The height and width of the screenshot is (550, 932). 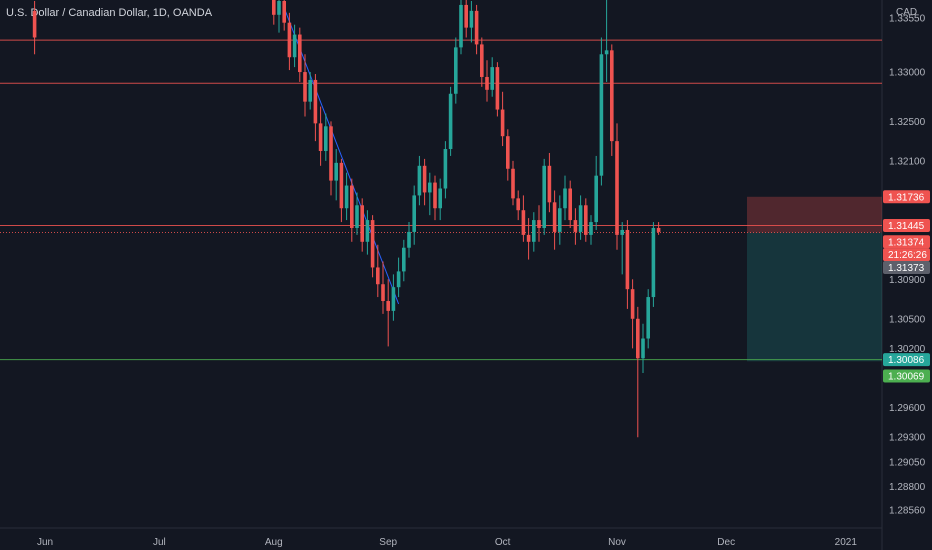 What do you see at coordinates (814, 297) in the screenshot?
I see `take-profit-zone` at bounding box center [814, 297].